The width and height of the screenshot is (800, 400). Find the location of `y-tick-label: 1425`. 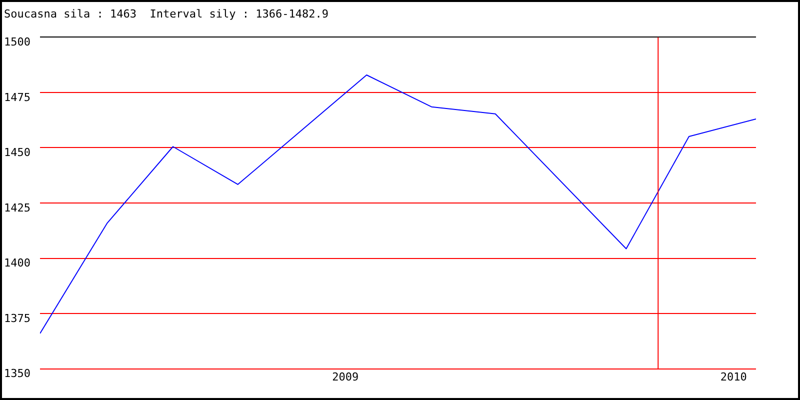

y-tick-label: 1425 is located at coordinates (17, 207).